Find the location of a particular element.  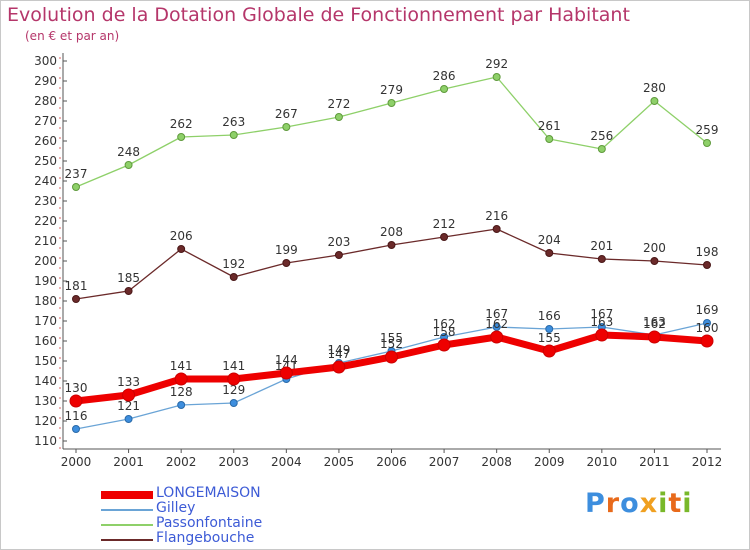

x-tick-label: 2001 is located at coordinates (128, 462).